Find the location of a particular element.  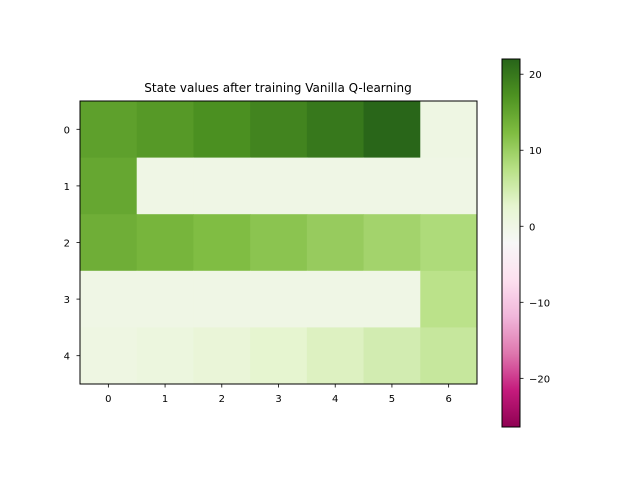

x-tick-label: 4 is located at coordinates (335, 399).